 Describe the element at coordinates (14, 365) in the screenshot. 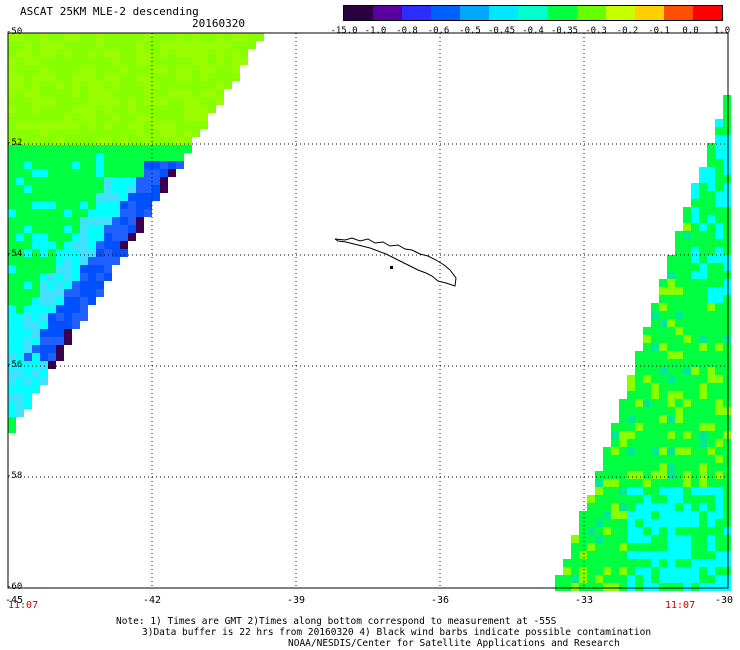

I see `latitude-label: -56` at that location.